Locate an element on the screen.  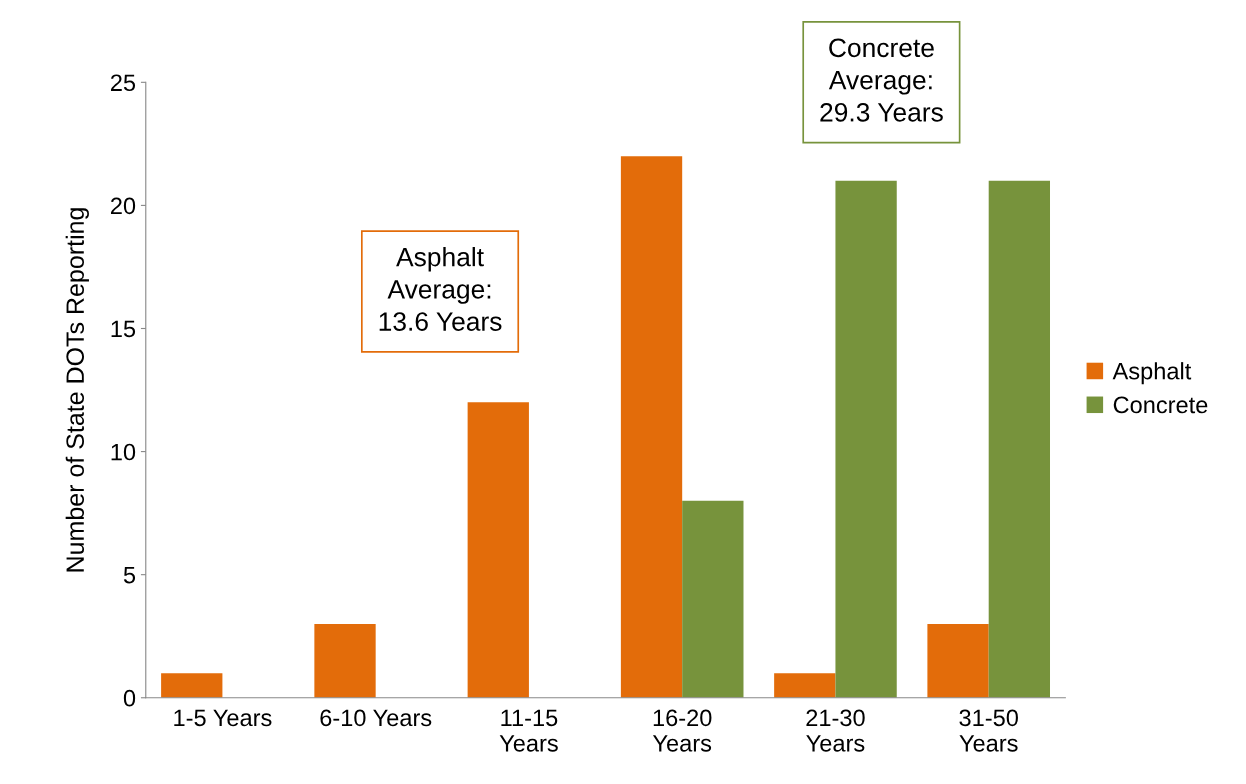
y-tick-label: 5 is located at coordinates (129, 575).